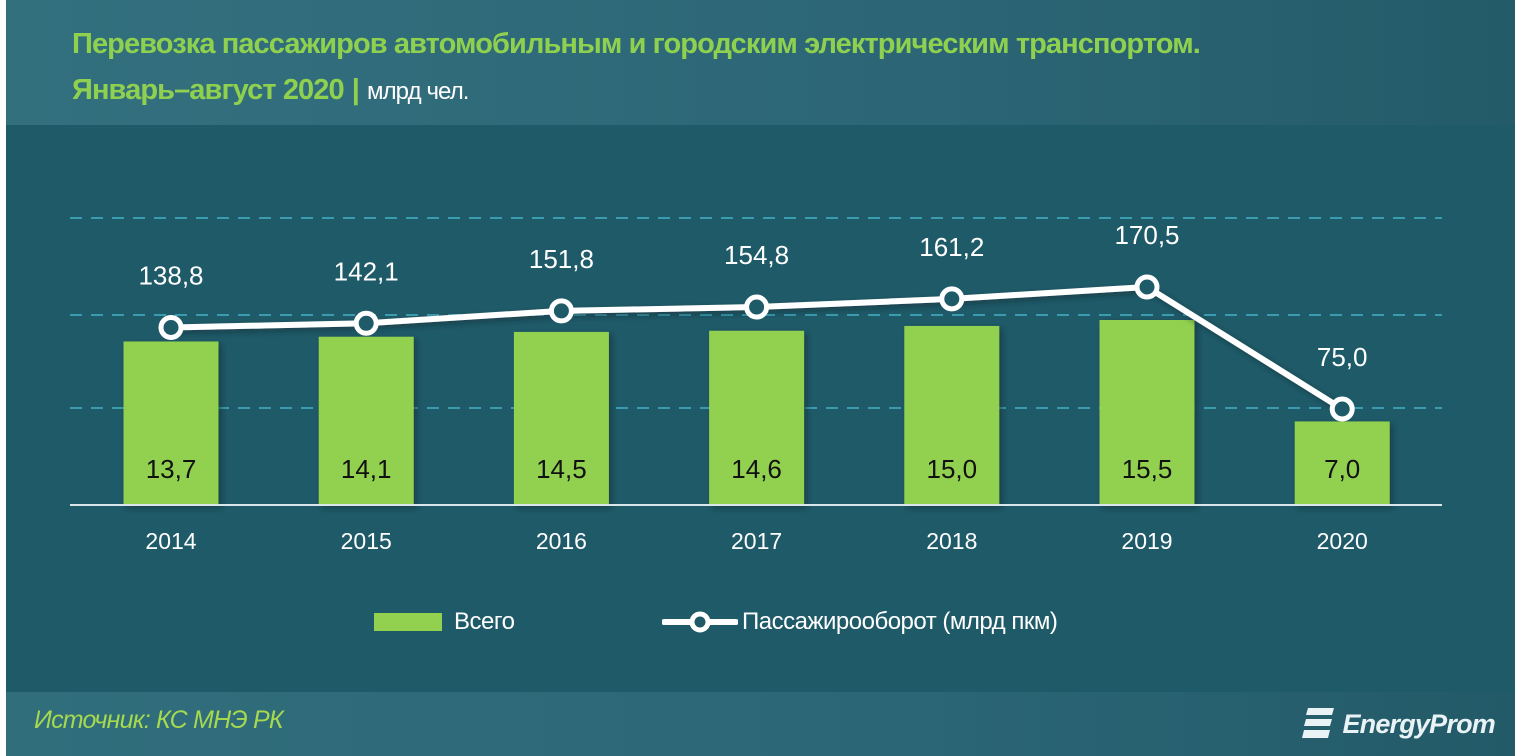 The image size is (1515, 756). I want to click on line-value-label: 151,8, so click(561, 259).